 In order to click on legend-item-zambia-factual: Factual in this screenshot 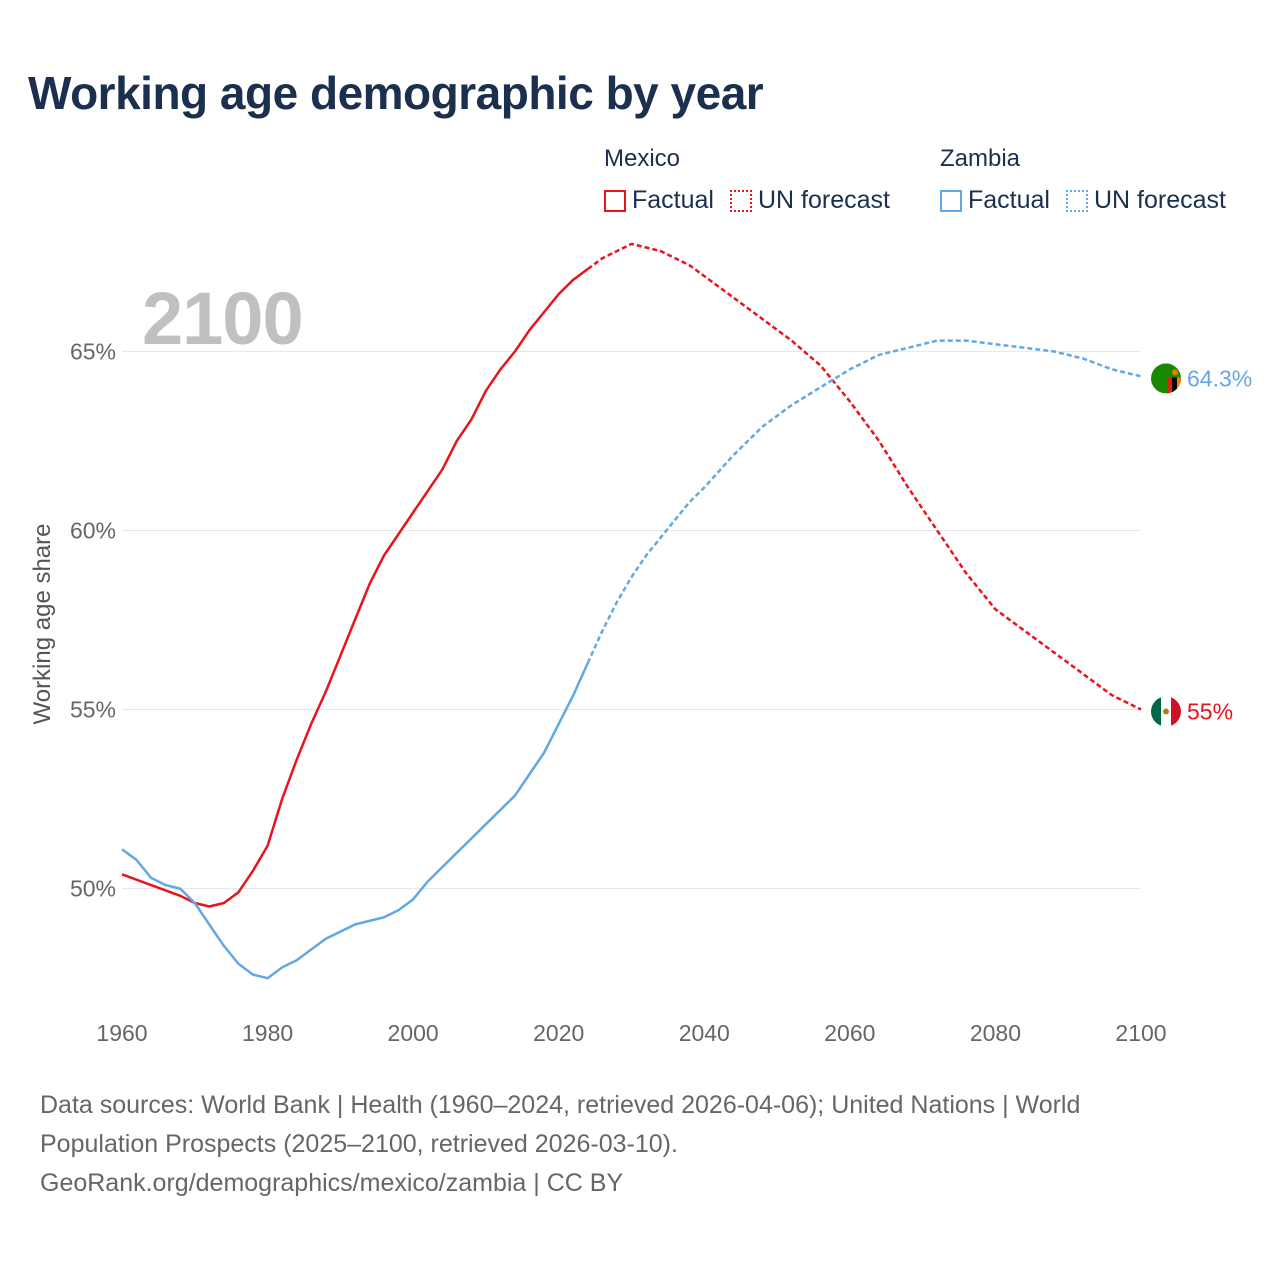, I will do `click(995, 200)`.